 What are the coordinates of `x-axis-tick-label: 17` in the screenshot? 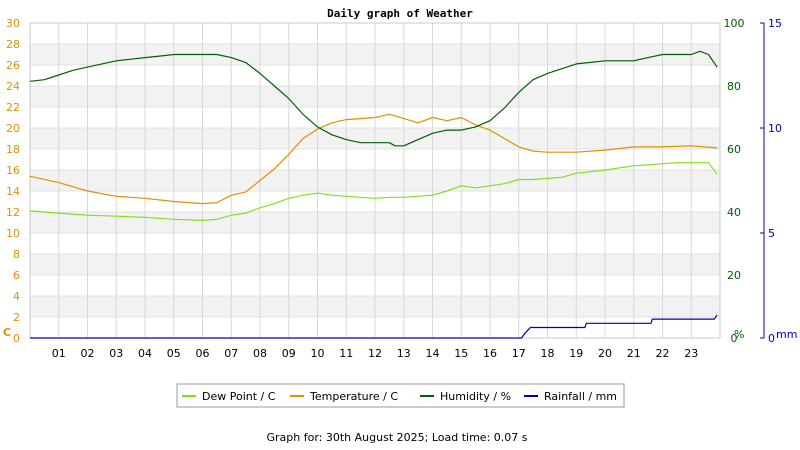 It's located at (519, 353).